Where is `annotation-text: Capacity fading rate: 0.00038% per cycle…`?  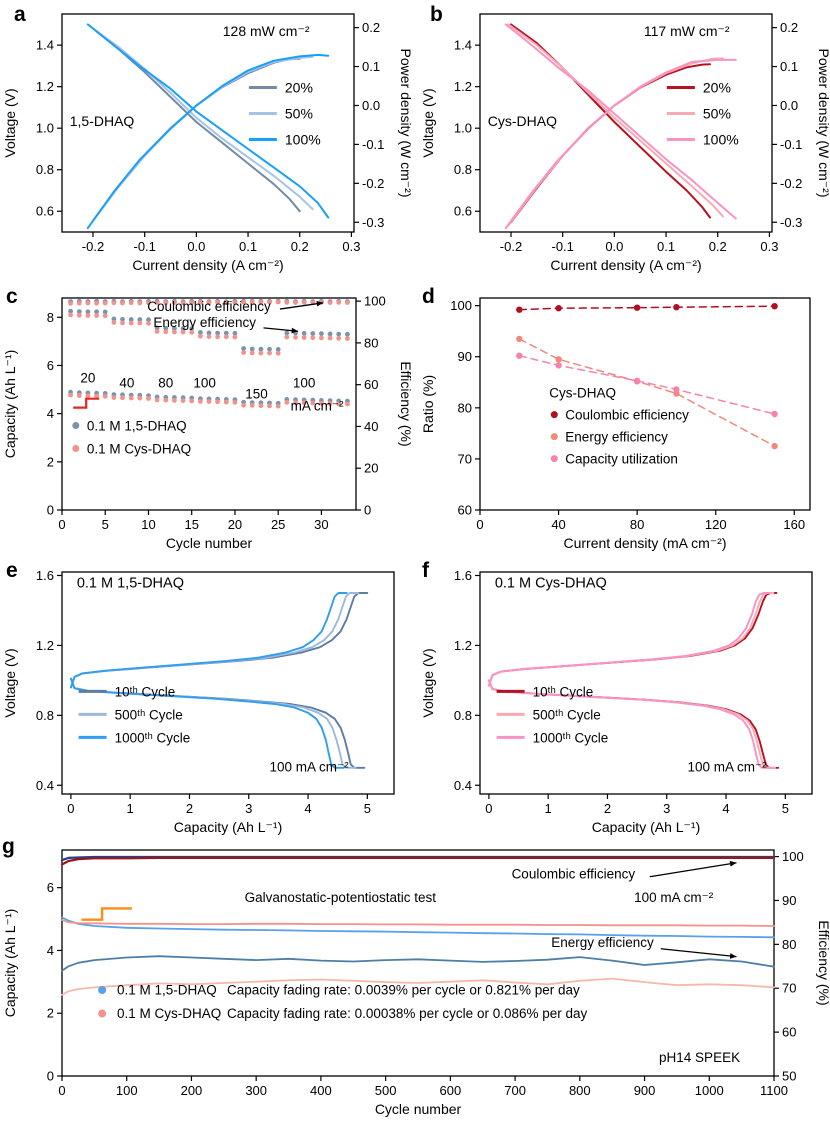 annotation-text: Capacity fading rate: 0.00038% per cycle… is located at coordinates (407, 1013).